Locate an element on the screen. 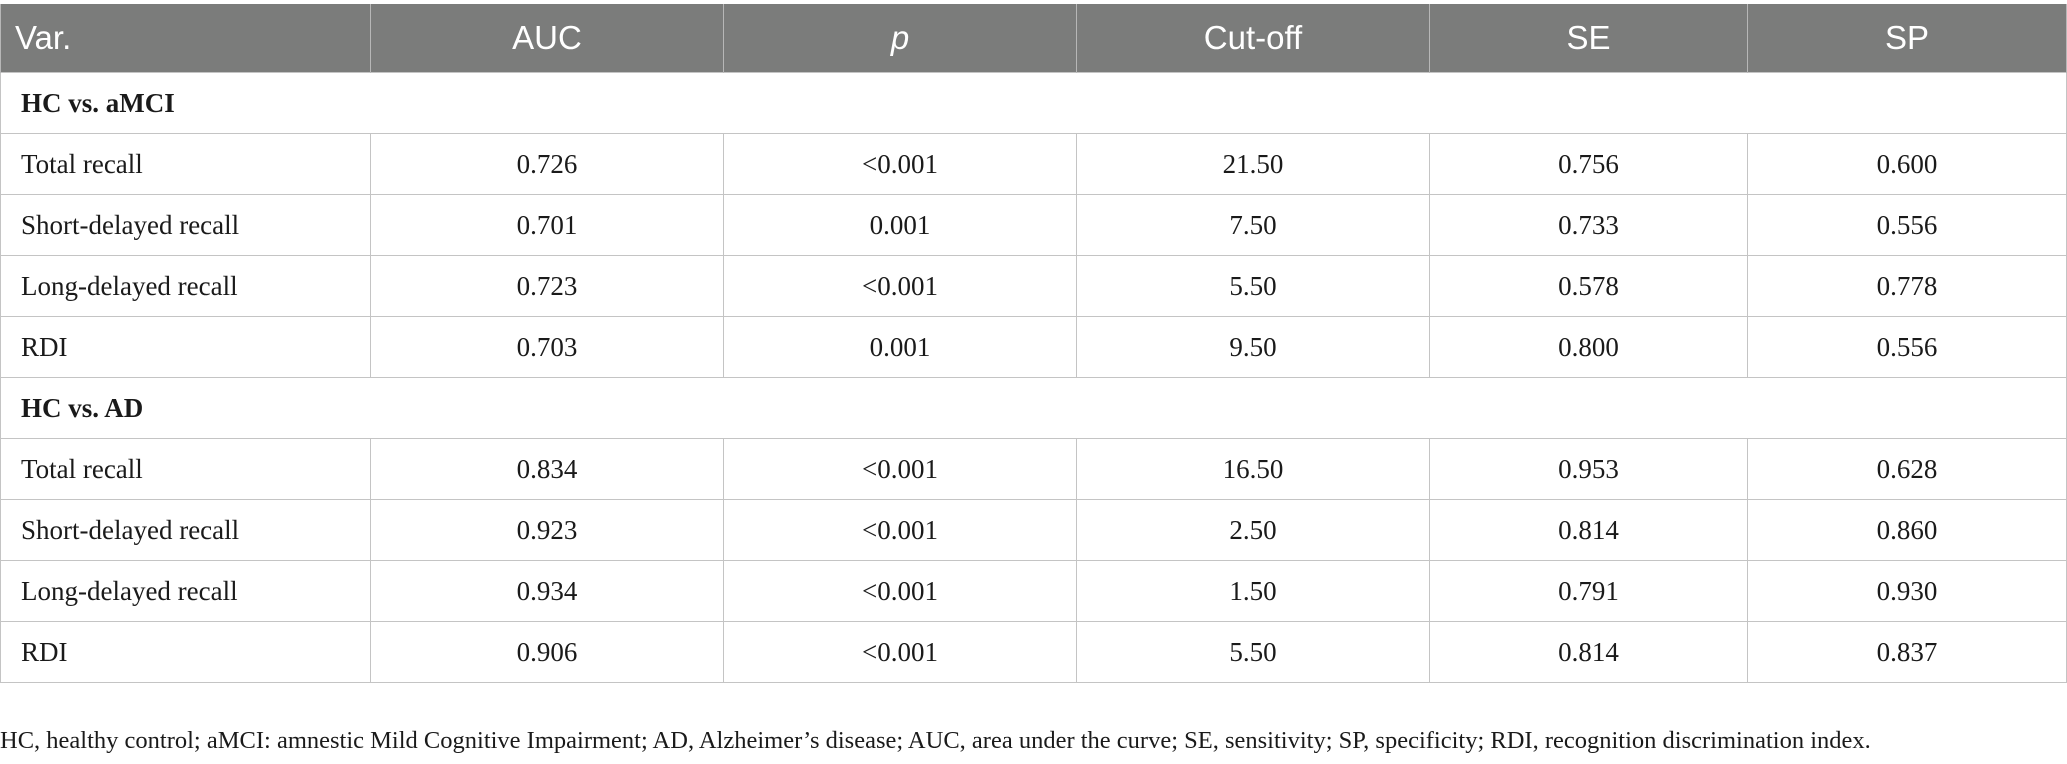 The width and height of the screenshot is (2067, 764). cell-cutoff: 9.50 is located at coordinates (1253, 347).